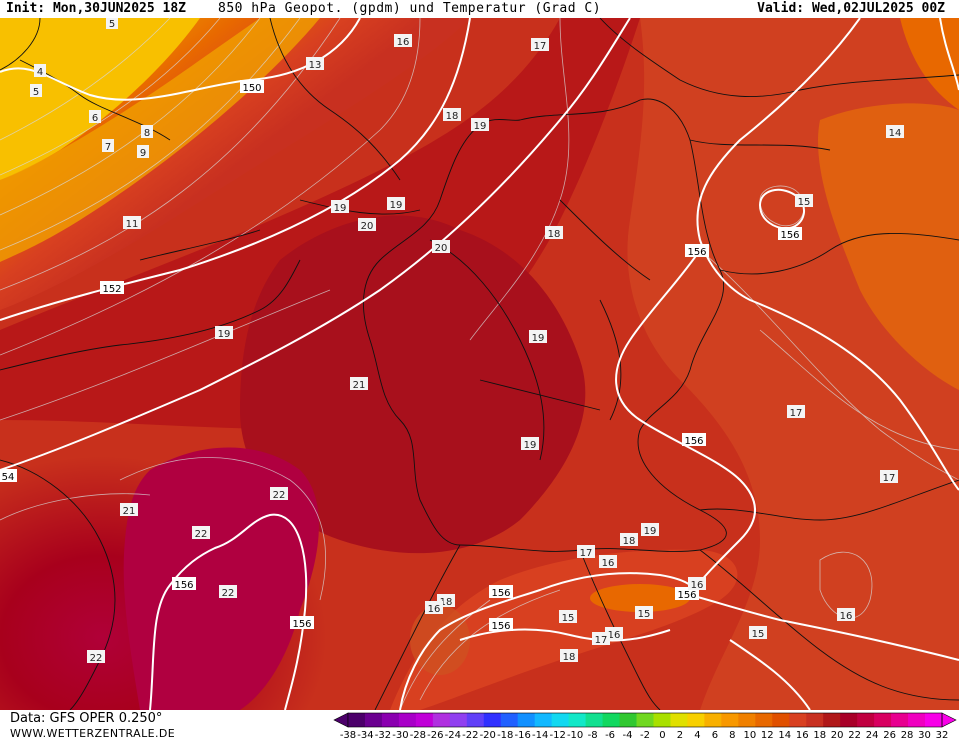 Image resolution: width=959 pixels, height=741 pixels. What do you see at coordinates (505, 735) in the screenshot?
I see `legend-tick-label: -18` at bounding box center [505, 735].